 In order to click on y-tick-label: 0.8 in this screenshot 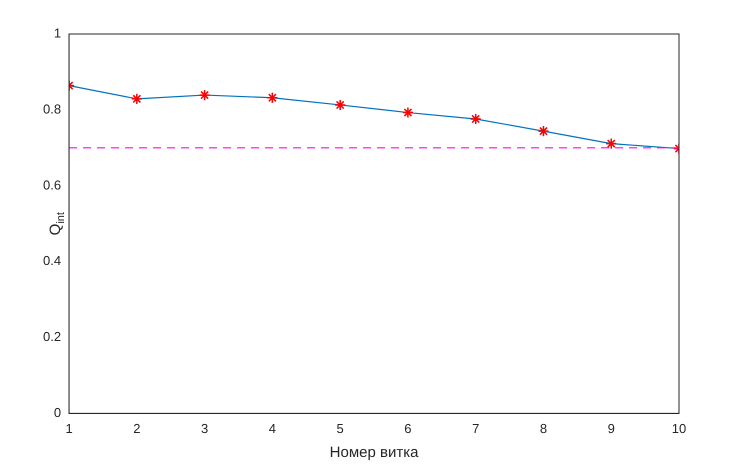, I will do `click(52, 108)`.